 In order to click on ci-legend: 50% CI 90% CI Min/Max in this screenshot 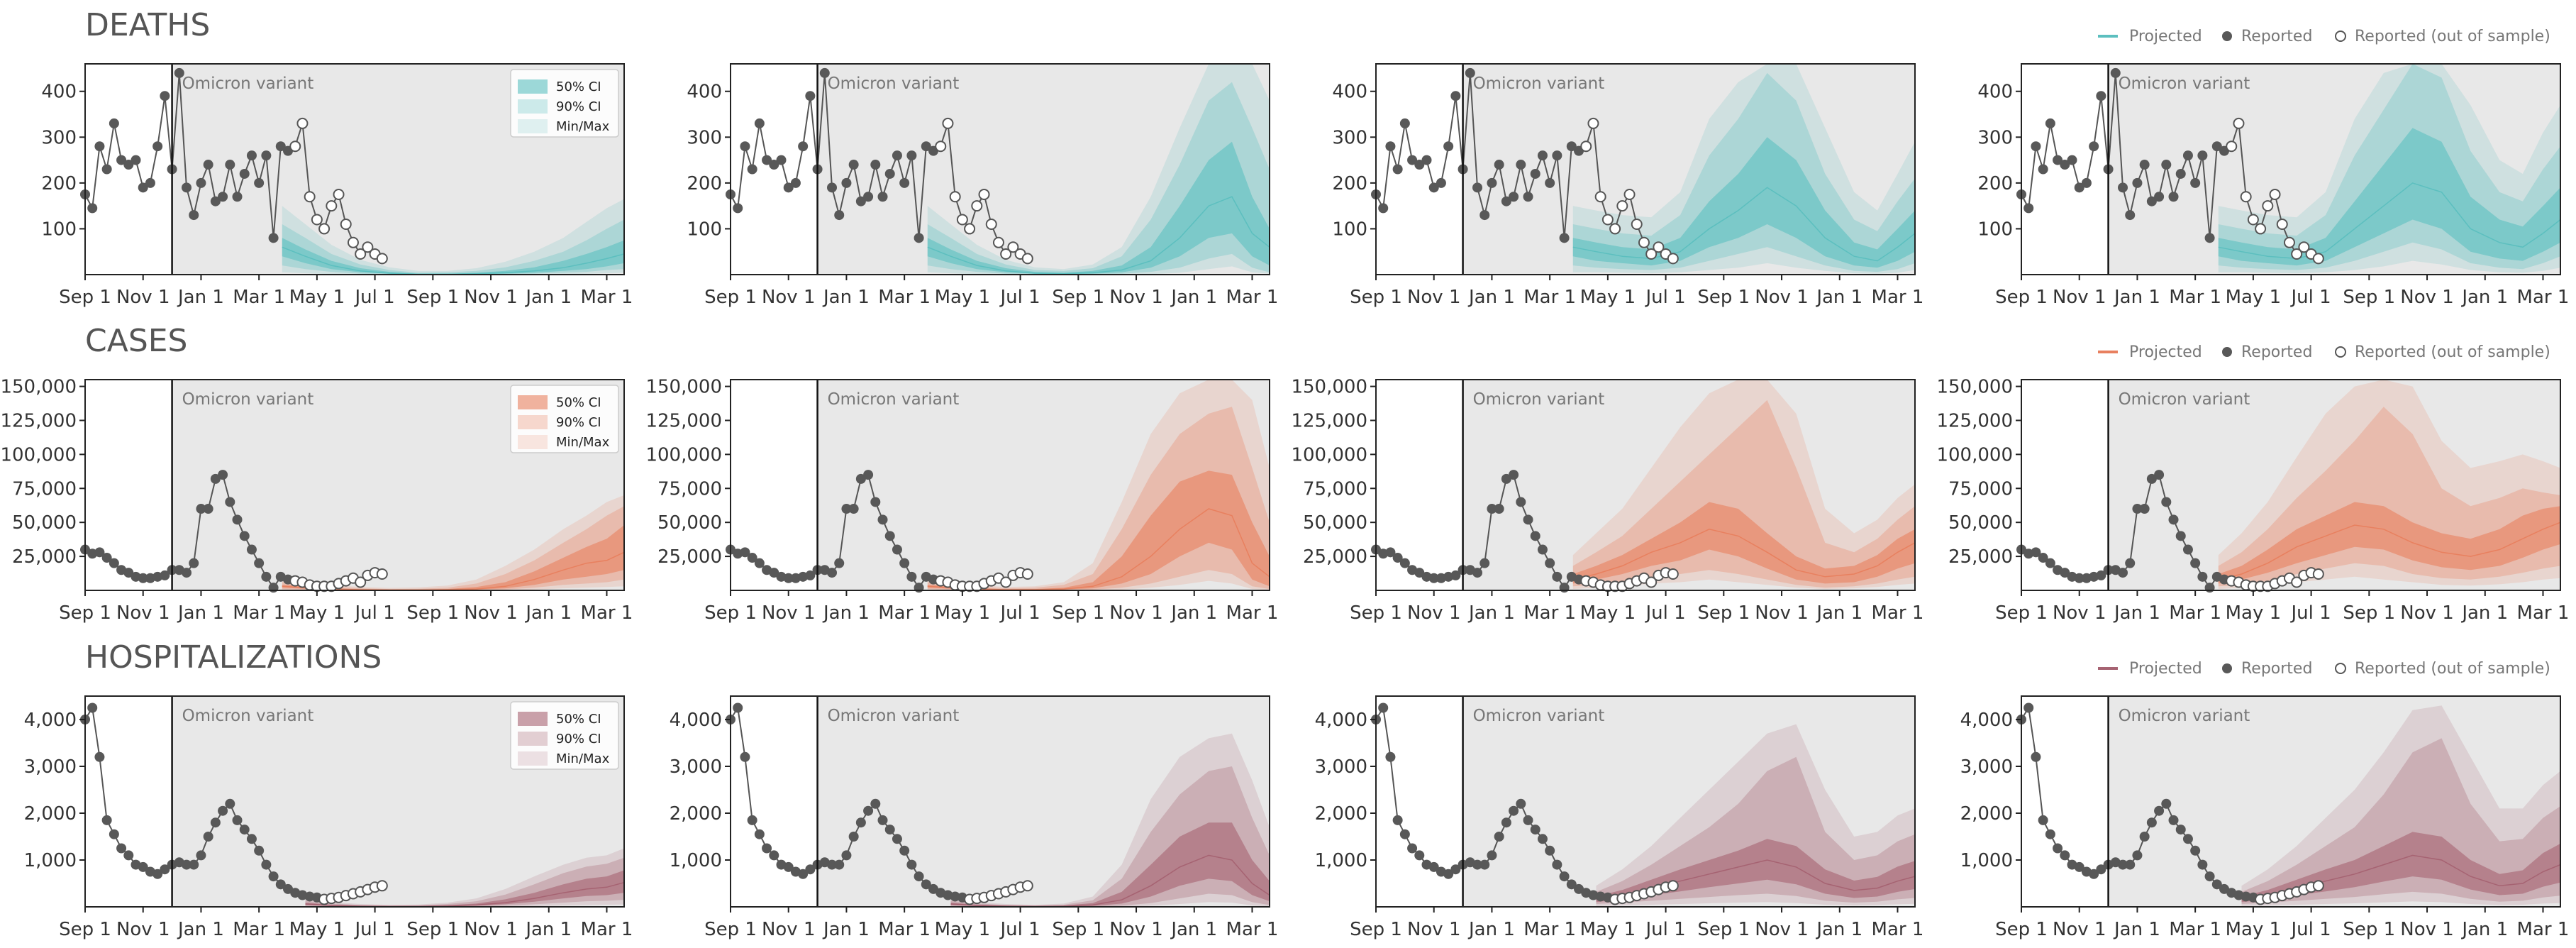, I will do `click(564, 736)`.